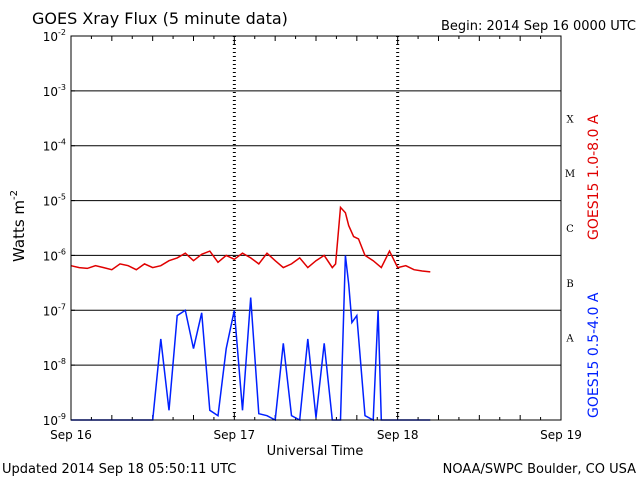  I want to click on svg-text: Watts m-2, so click(18, 226).